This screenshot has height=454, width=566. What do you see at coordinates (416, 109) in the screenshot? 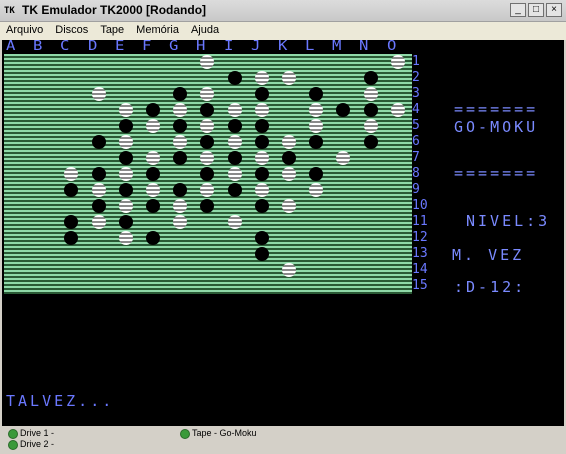
I see `row-number: 4` at bounding box center [416, 109].